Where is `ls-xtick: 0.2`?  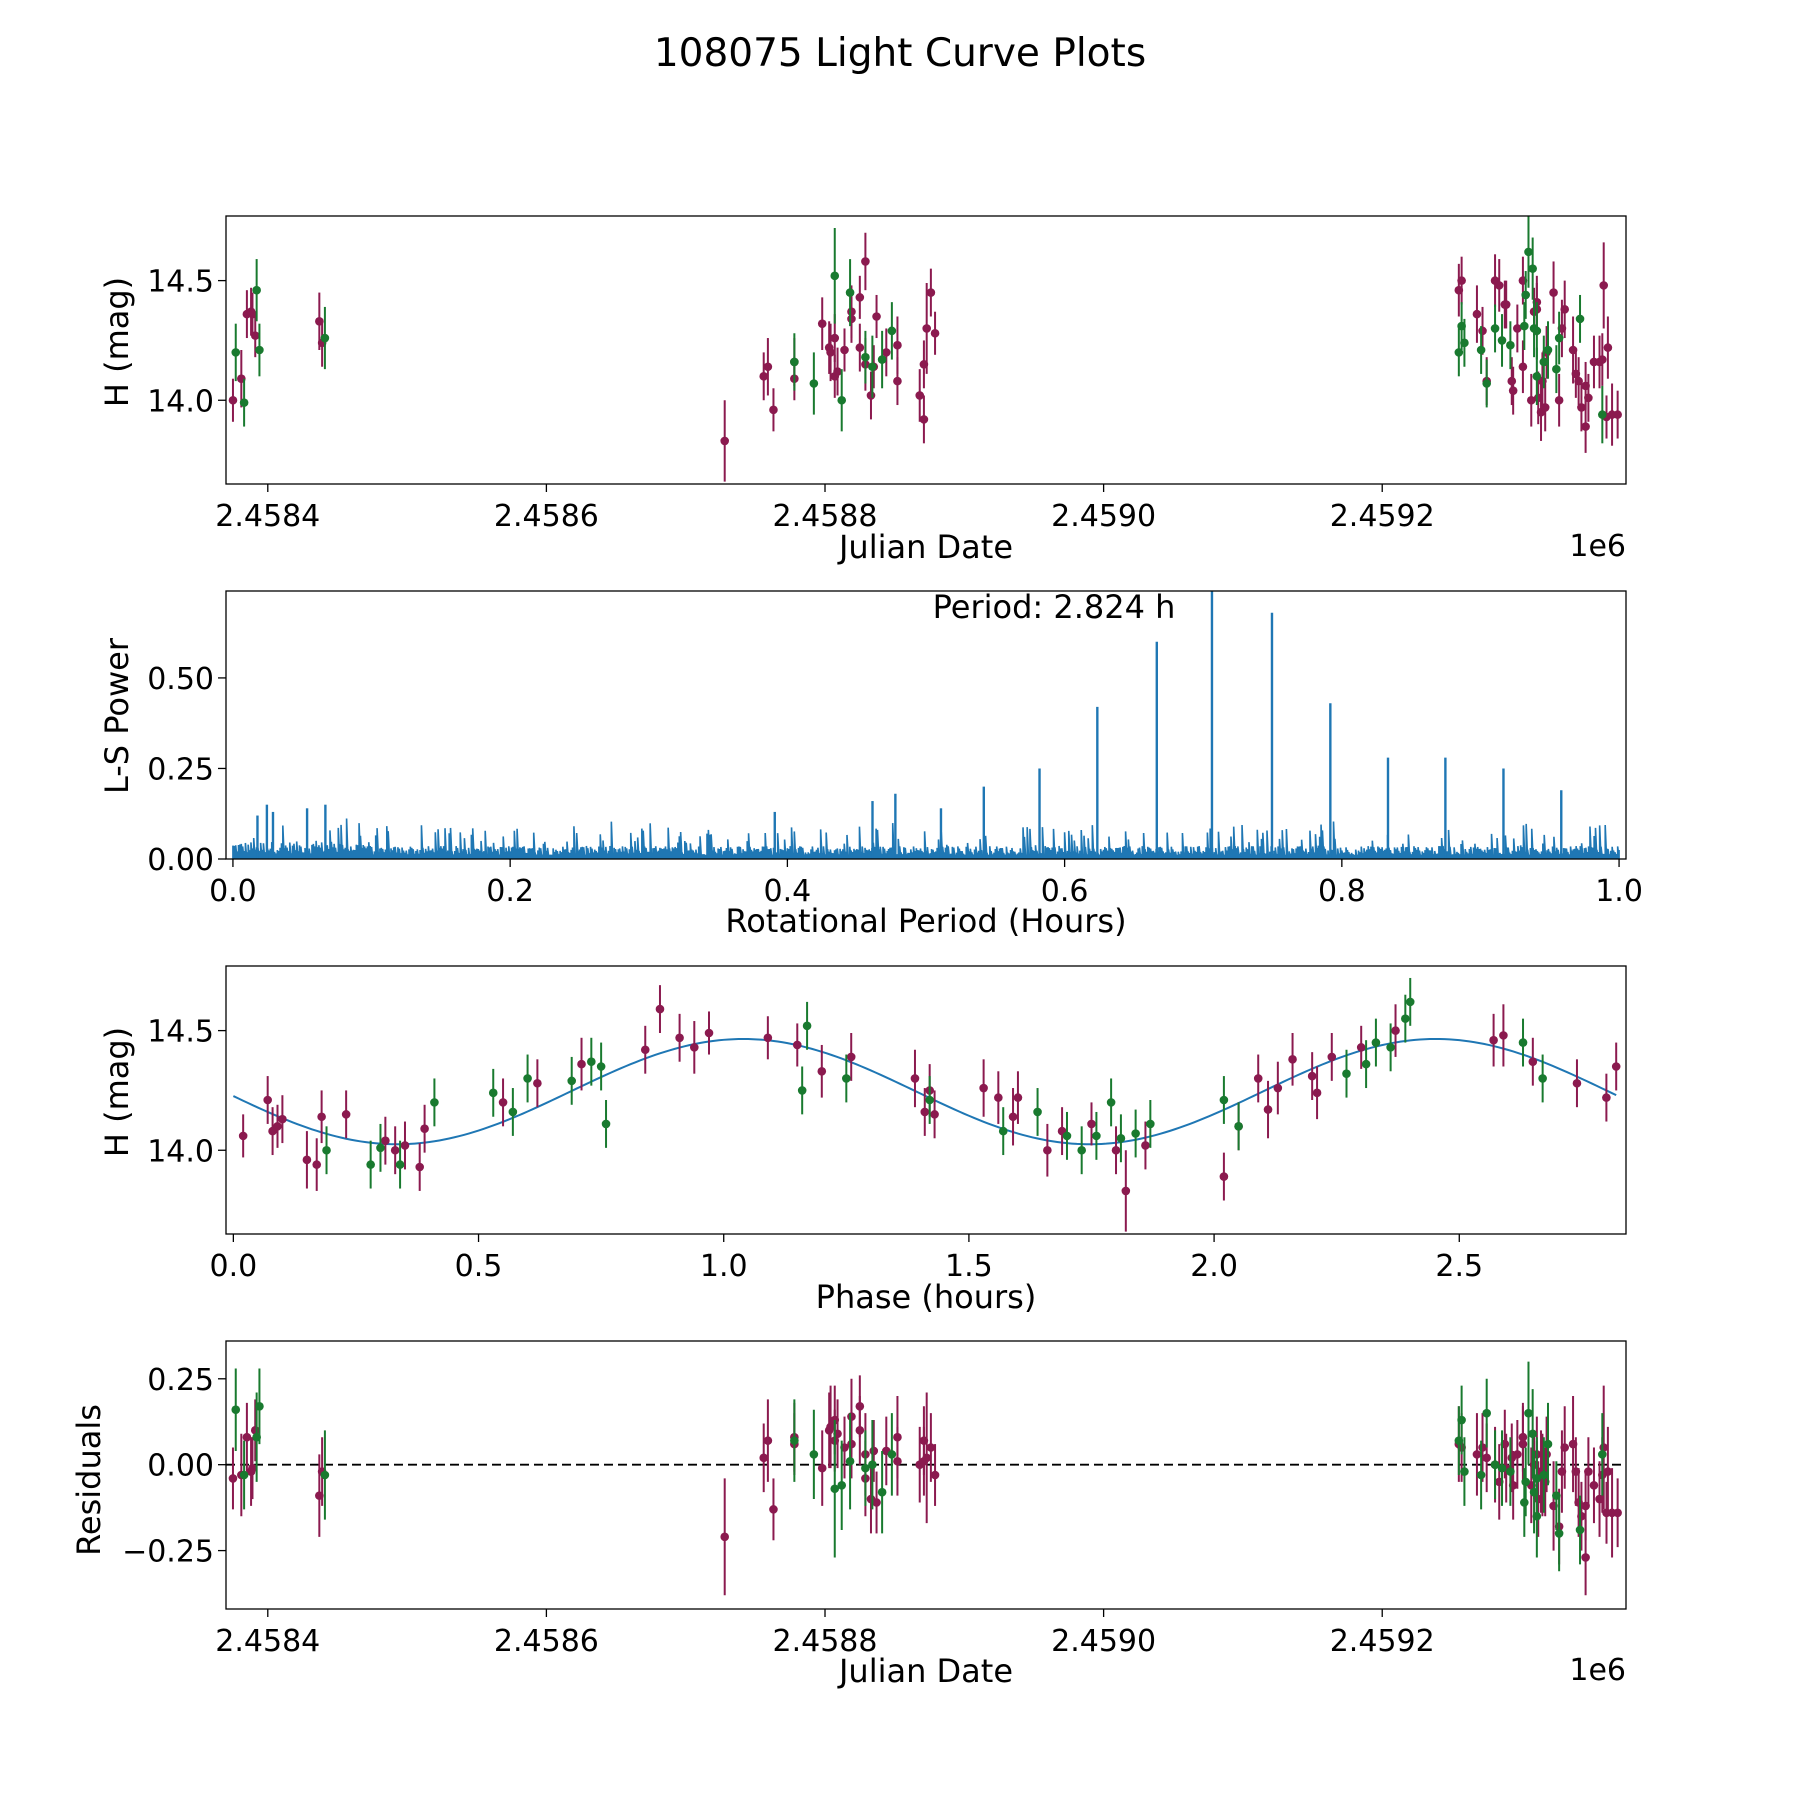
ls-xtick: 0.2 is located at coordinates (510, 884).